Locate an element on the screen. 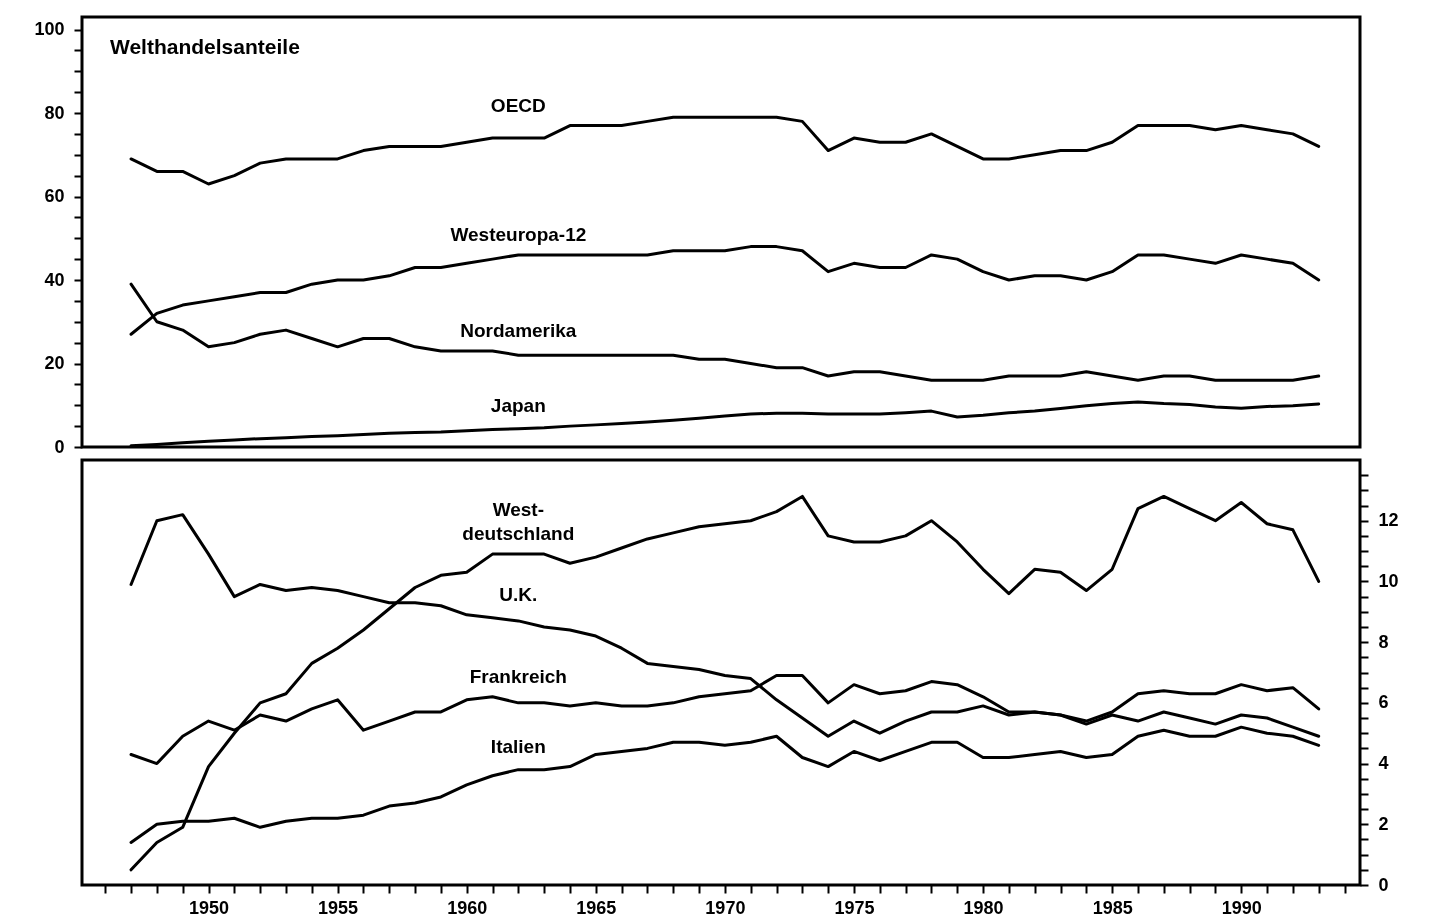  y2-tick-label: 10 is located at coordinates (1388, 580).